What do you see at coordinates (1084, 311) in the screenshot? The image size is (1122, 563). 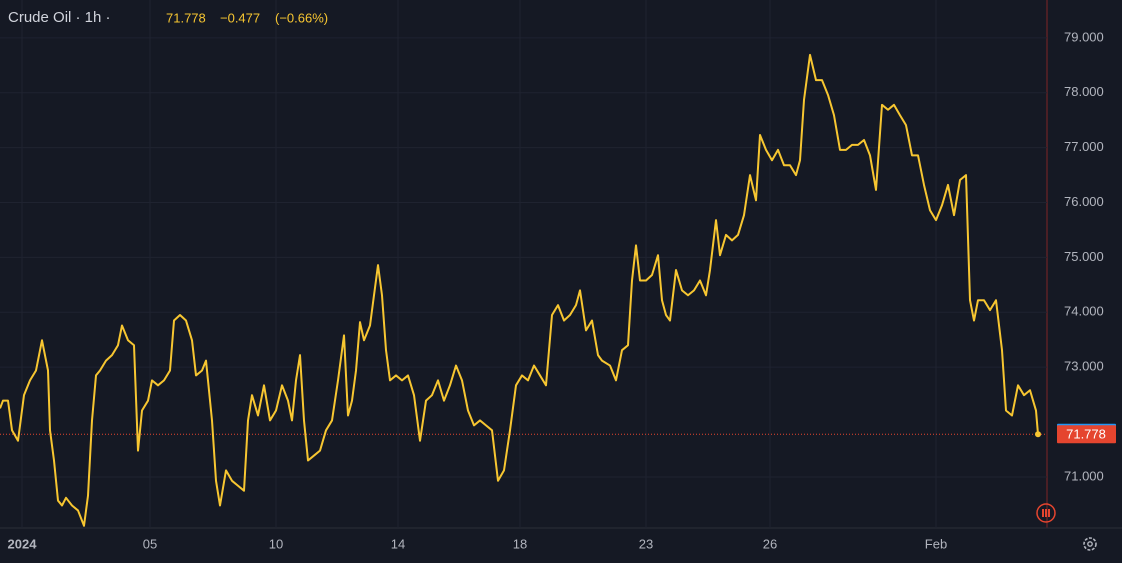 I see `y-tick-label: 74.000` at bounding box center [1084, 311].